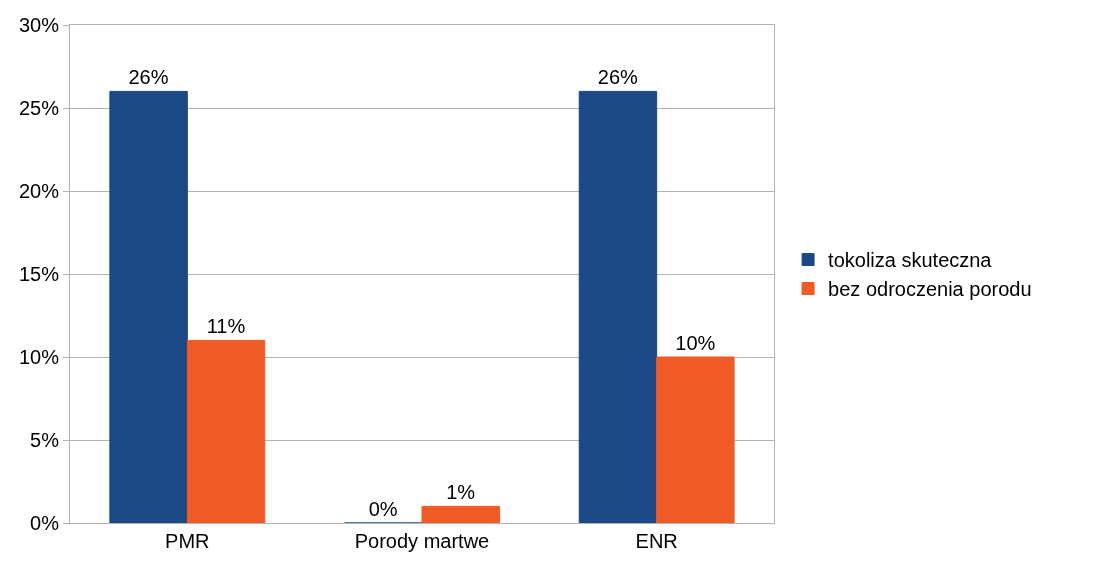  Describe the element at coordinates (461, 492) in the screenshot. I see `data-label: 1%` at that location.